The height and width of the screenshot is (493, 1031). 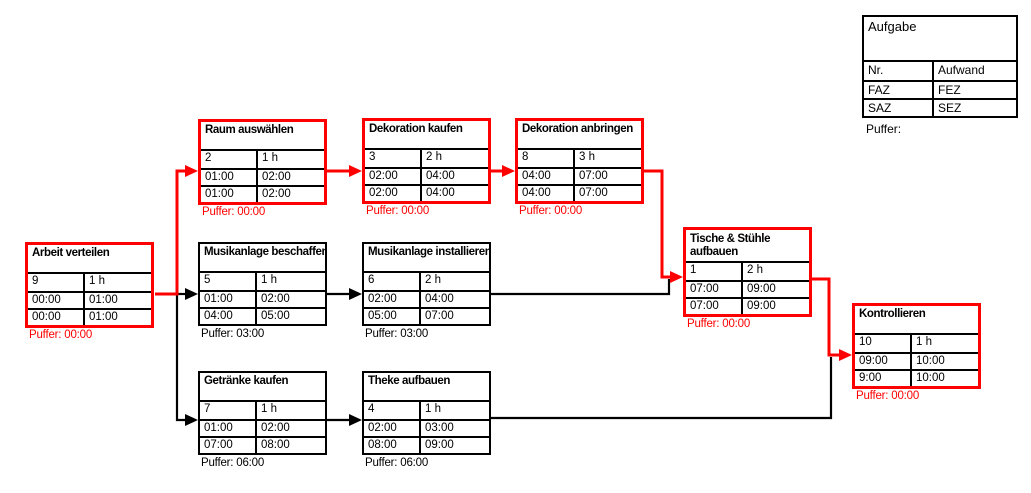 What do you see at coordinates (291, 315) in the screenshot?
I see `task-sez: 05:00` at bounding box center [291, 315].